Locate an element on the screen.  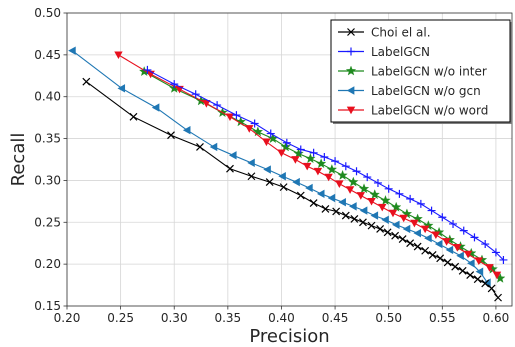
legend-label: LabelGCN w/o gcn is located at coordinates (426, 91).